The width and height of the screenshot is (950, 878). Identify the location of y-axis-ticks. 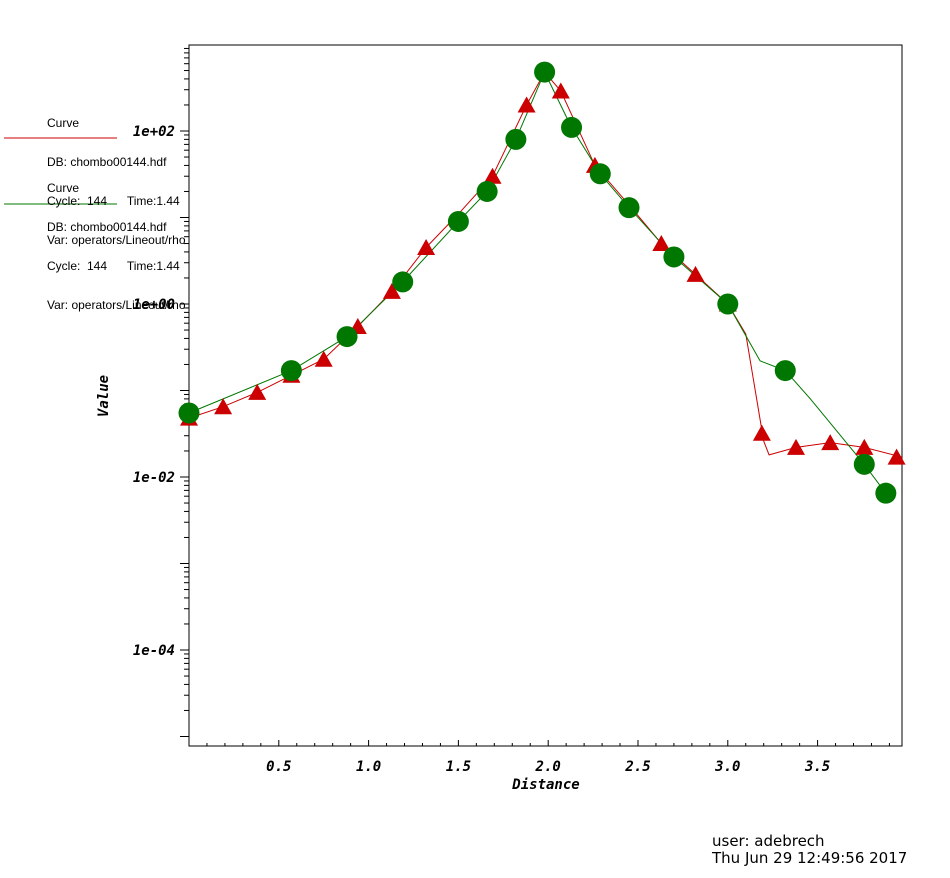
(184, 392).